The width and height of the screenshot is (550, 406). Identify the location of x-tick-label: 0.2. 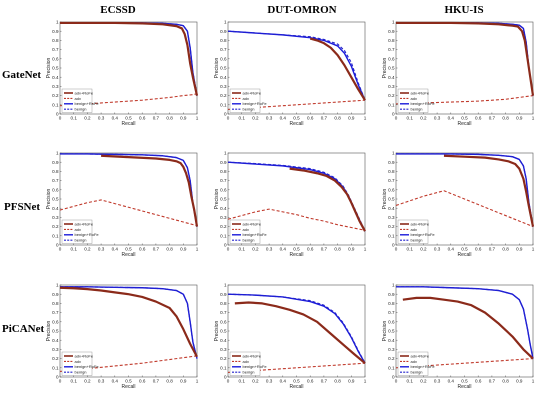
(423, 249).